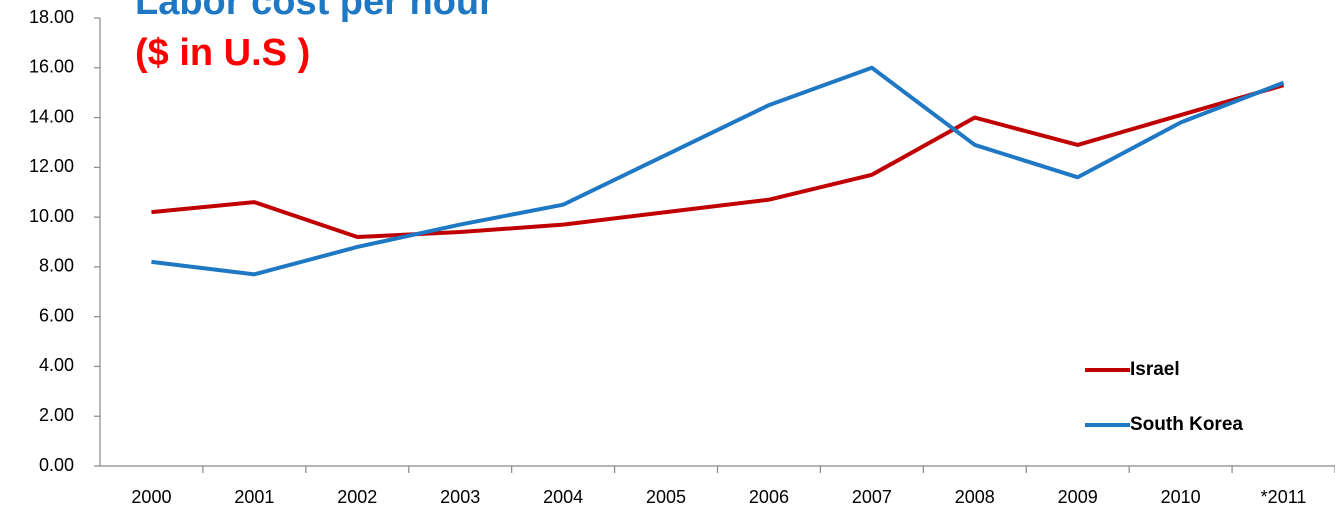 This screenshot has width=1335, height=516. What do you see at coordinates (51, 17) in the screenshot?
I see `y-tick-label: 18.00` at bounding box center [51, 17].